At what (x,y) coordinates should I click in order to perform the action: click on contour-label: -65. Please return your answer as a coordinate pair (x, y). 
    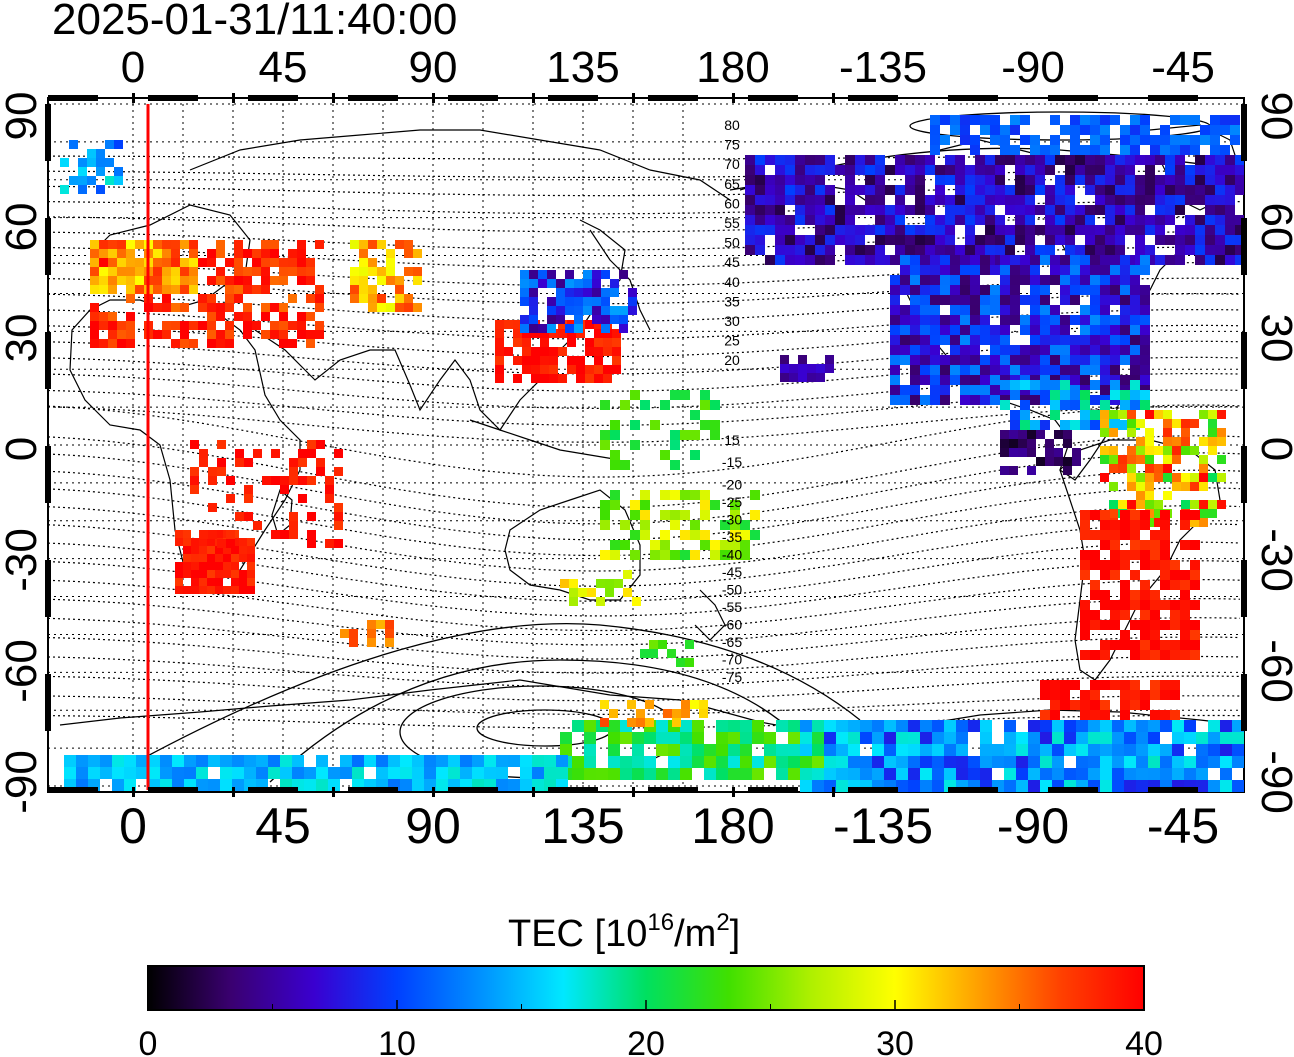
    Looking at the image, I should click on (732, 642).